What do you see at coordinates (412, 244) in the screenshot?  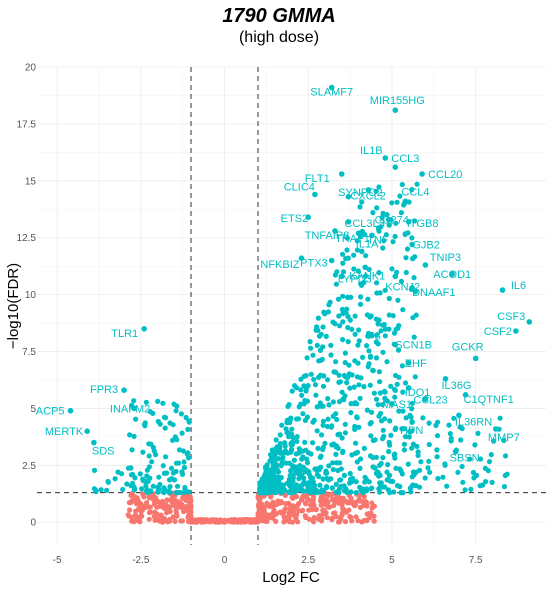 I see `gene-point-gjb2` at bounding box center [412, 244].